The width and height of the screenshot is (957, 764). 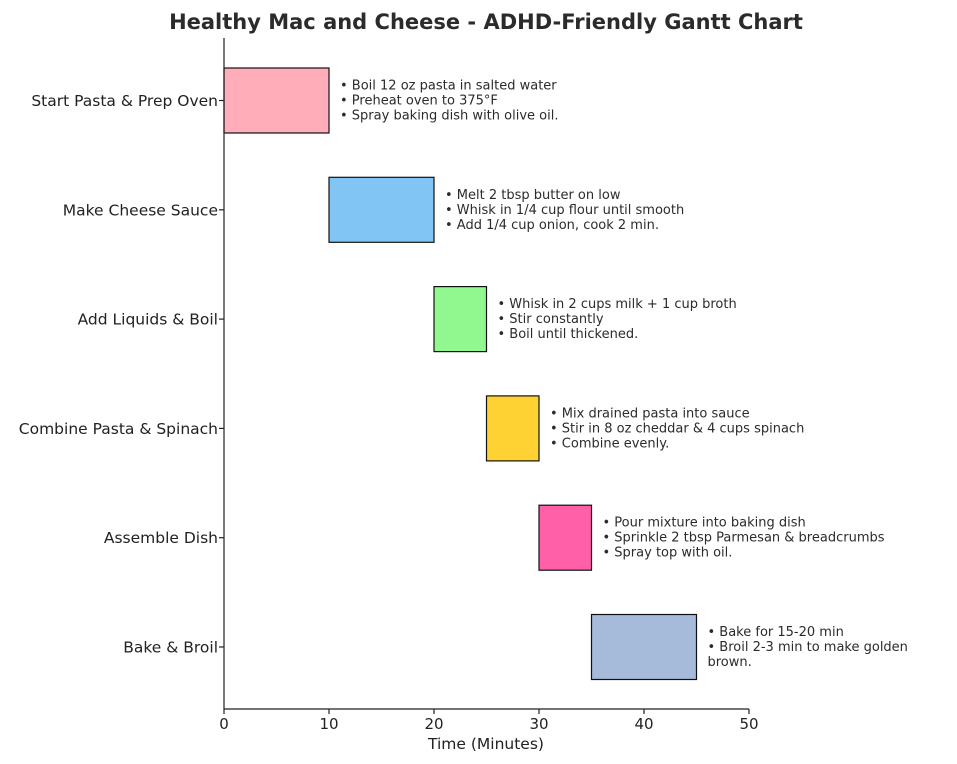 What do you see at coordinates (148, 320) in the screenshot?
I see `task-label: Add Liquids & Boil` at bounding box center [148, 320].